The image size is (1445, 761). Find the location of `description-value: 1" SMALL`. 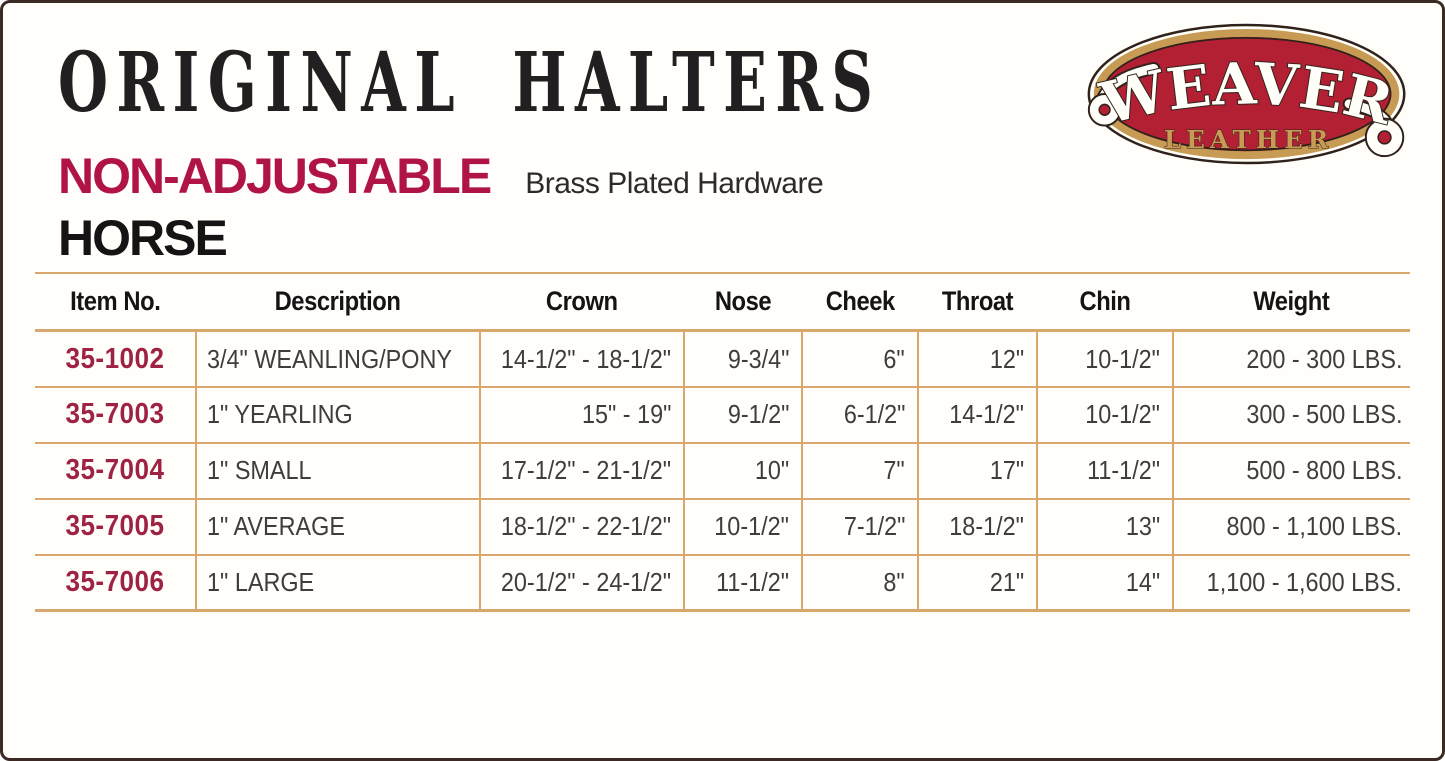

description-value: 1" SMALL is located at coordinates (259, 470).